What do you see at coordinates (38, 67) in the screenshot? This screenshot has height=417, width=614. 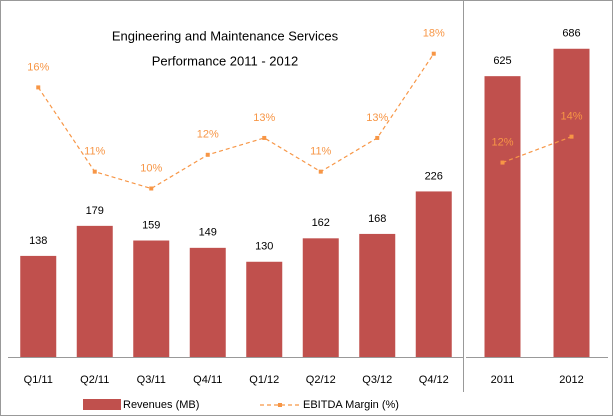 I see `line-value-label: 16%` at bounding box center [38, 67].